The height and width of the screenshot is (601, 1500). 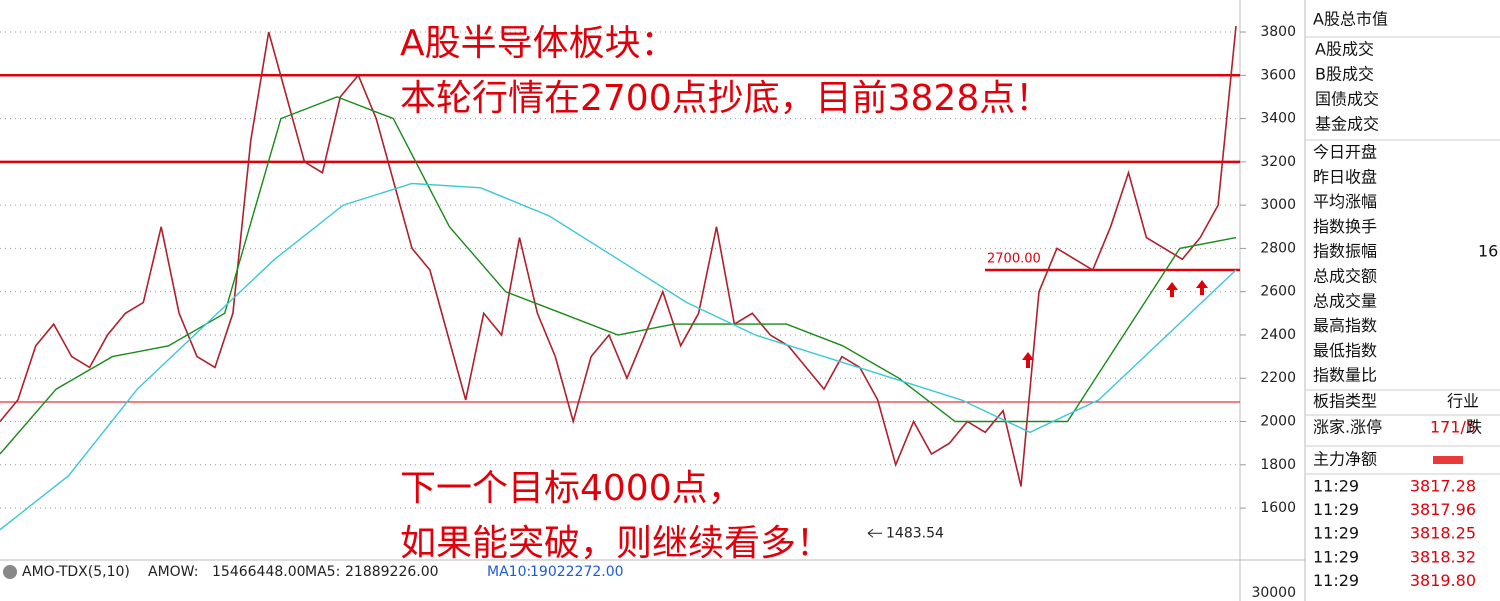 What do you see at coordinates (1278, 75) in the screenshot?
I see `y-tick-label: 3600` at bounding box center [1278, 75].